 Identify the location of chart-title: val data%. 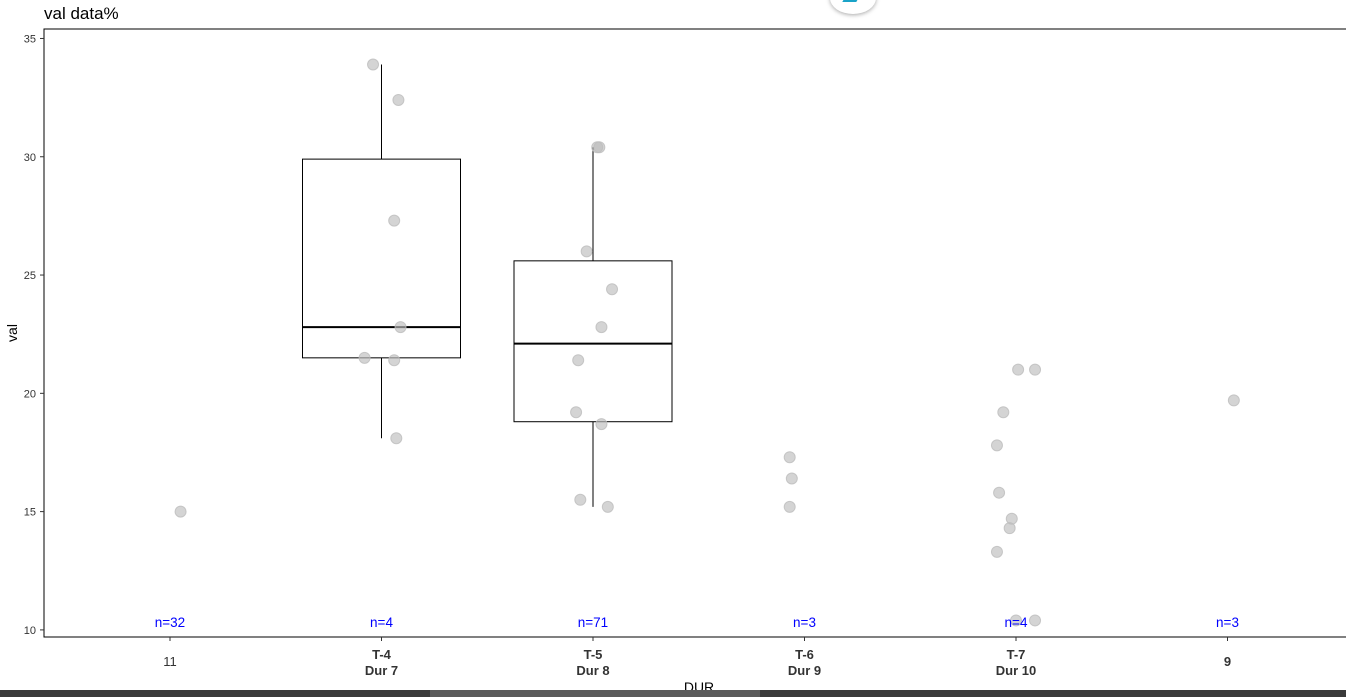
(81, 13).